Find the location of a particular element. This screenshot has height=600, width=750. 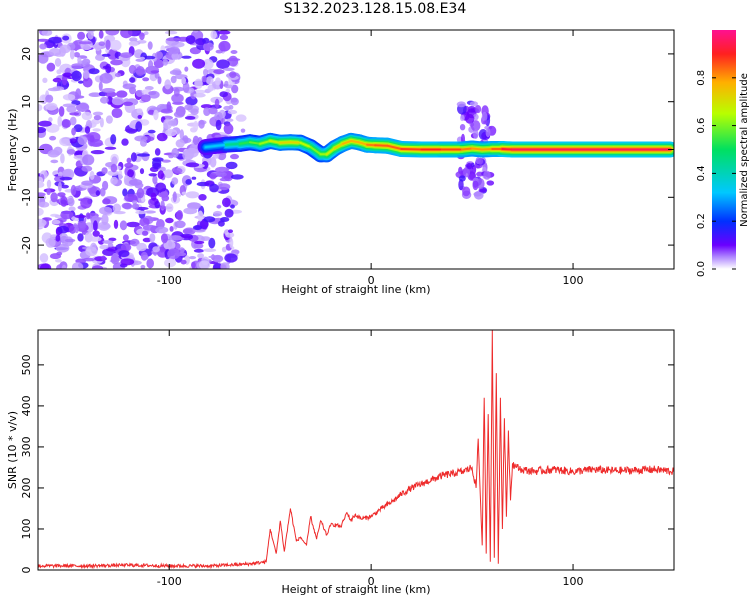

y-tick-label: 10 is located at coordinates (26, 102).